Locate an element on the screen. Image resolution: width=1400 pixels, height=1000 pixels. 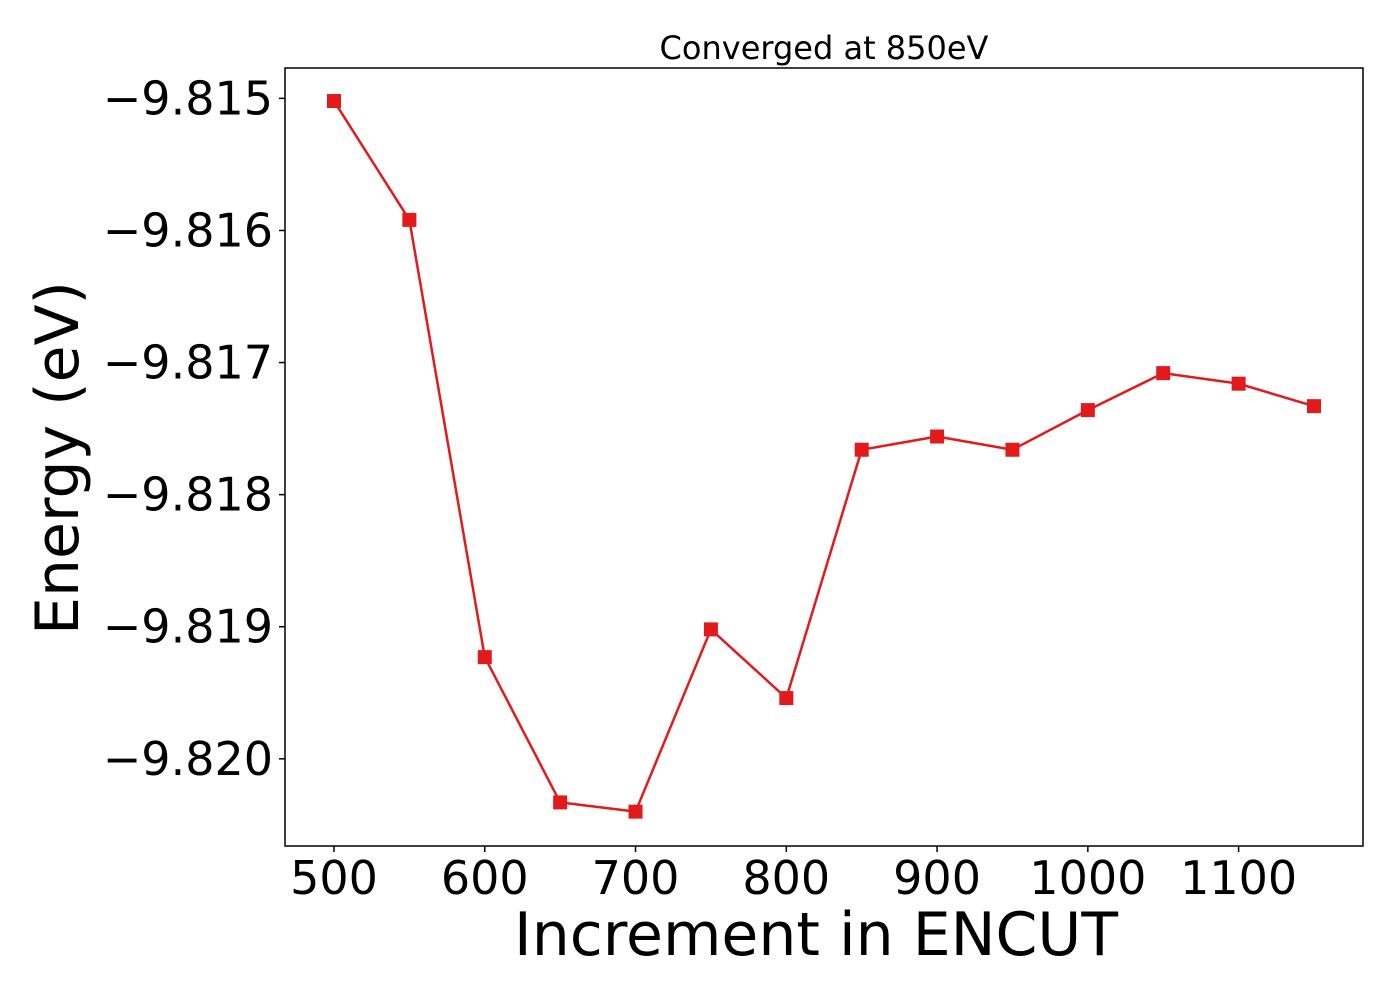
y-axis-label: Energy (eV) is located at coordinates (58, 458).